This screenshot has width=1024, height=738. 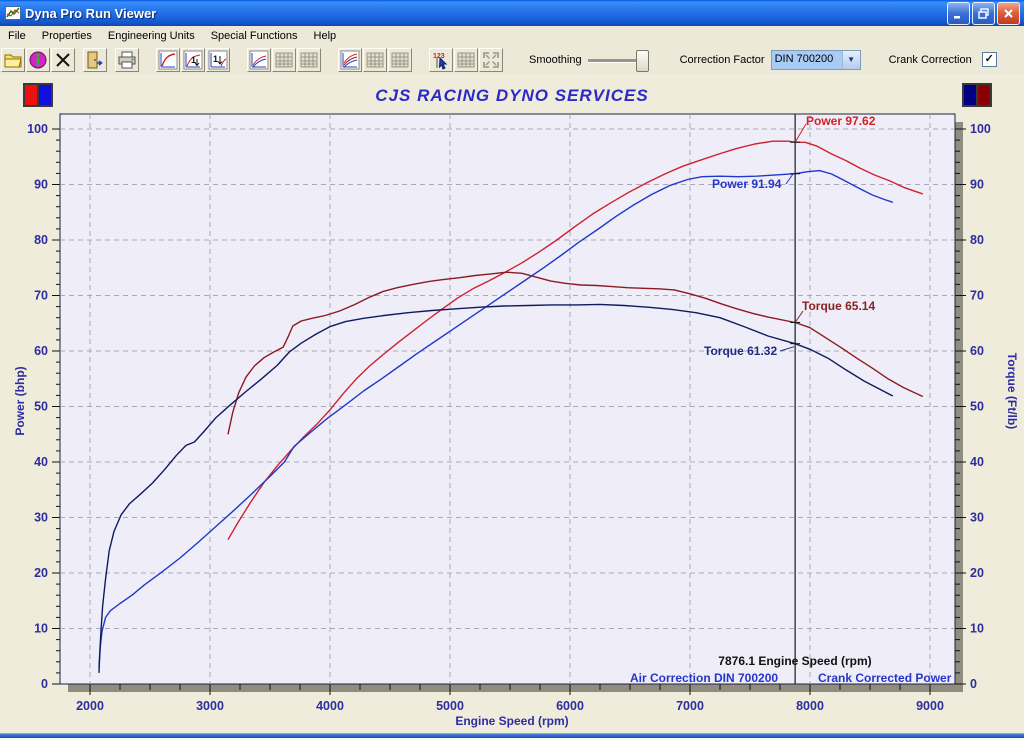 I want to click on cursor-values-button: 123, so click(x=441, y=59).